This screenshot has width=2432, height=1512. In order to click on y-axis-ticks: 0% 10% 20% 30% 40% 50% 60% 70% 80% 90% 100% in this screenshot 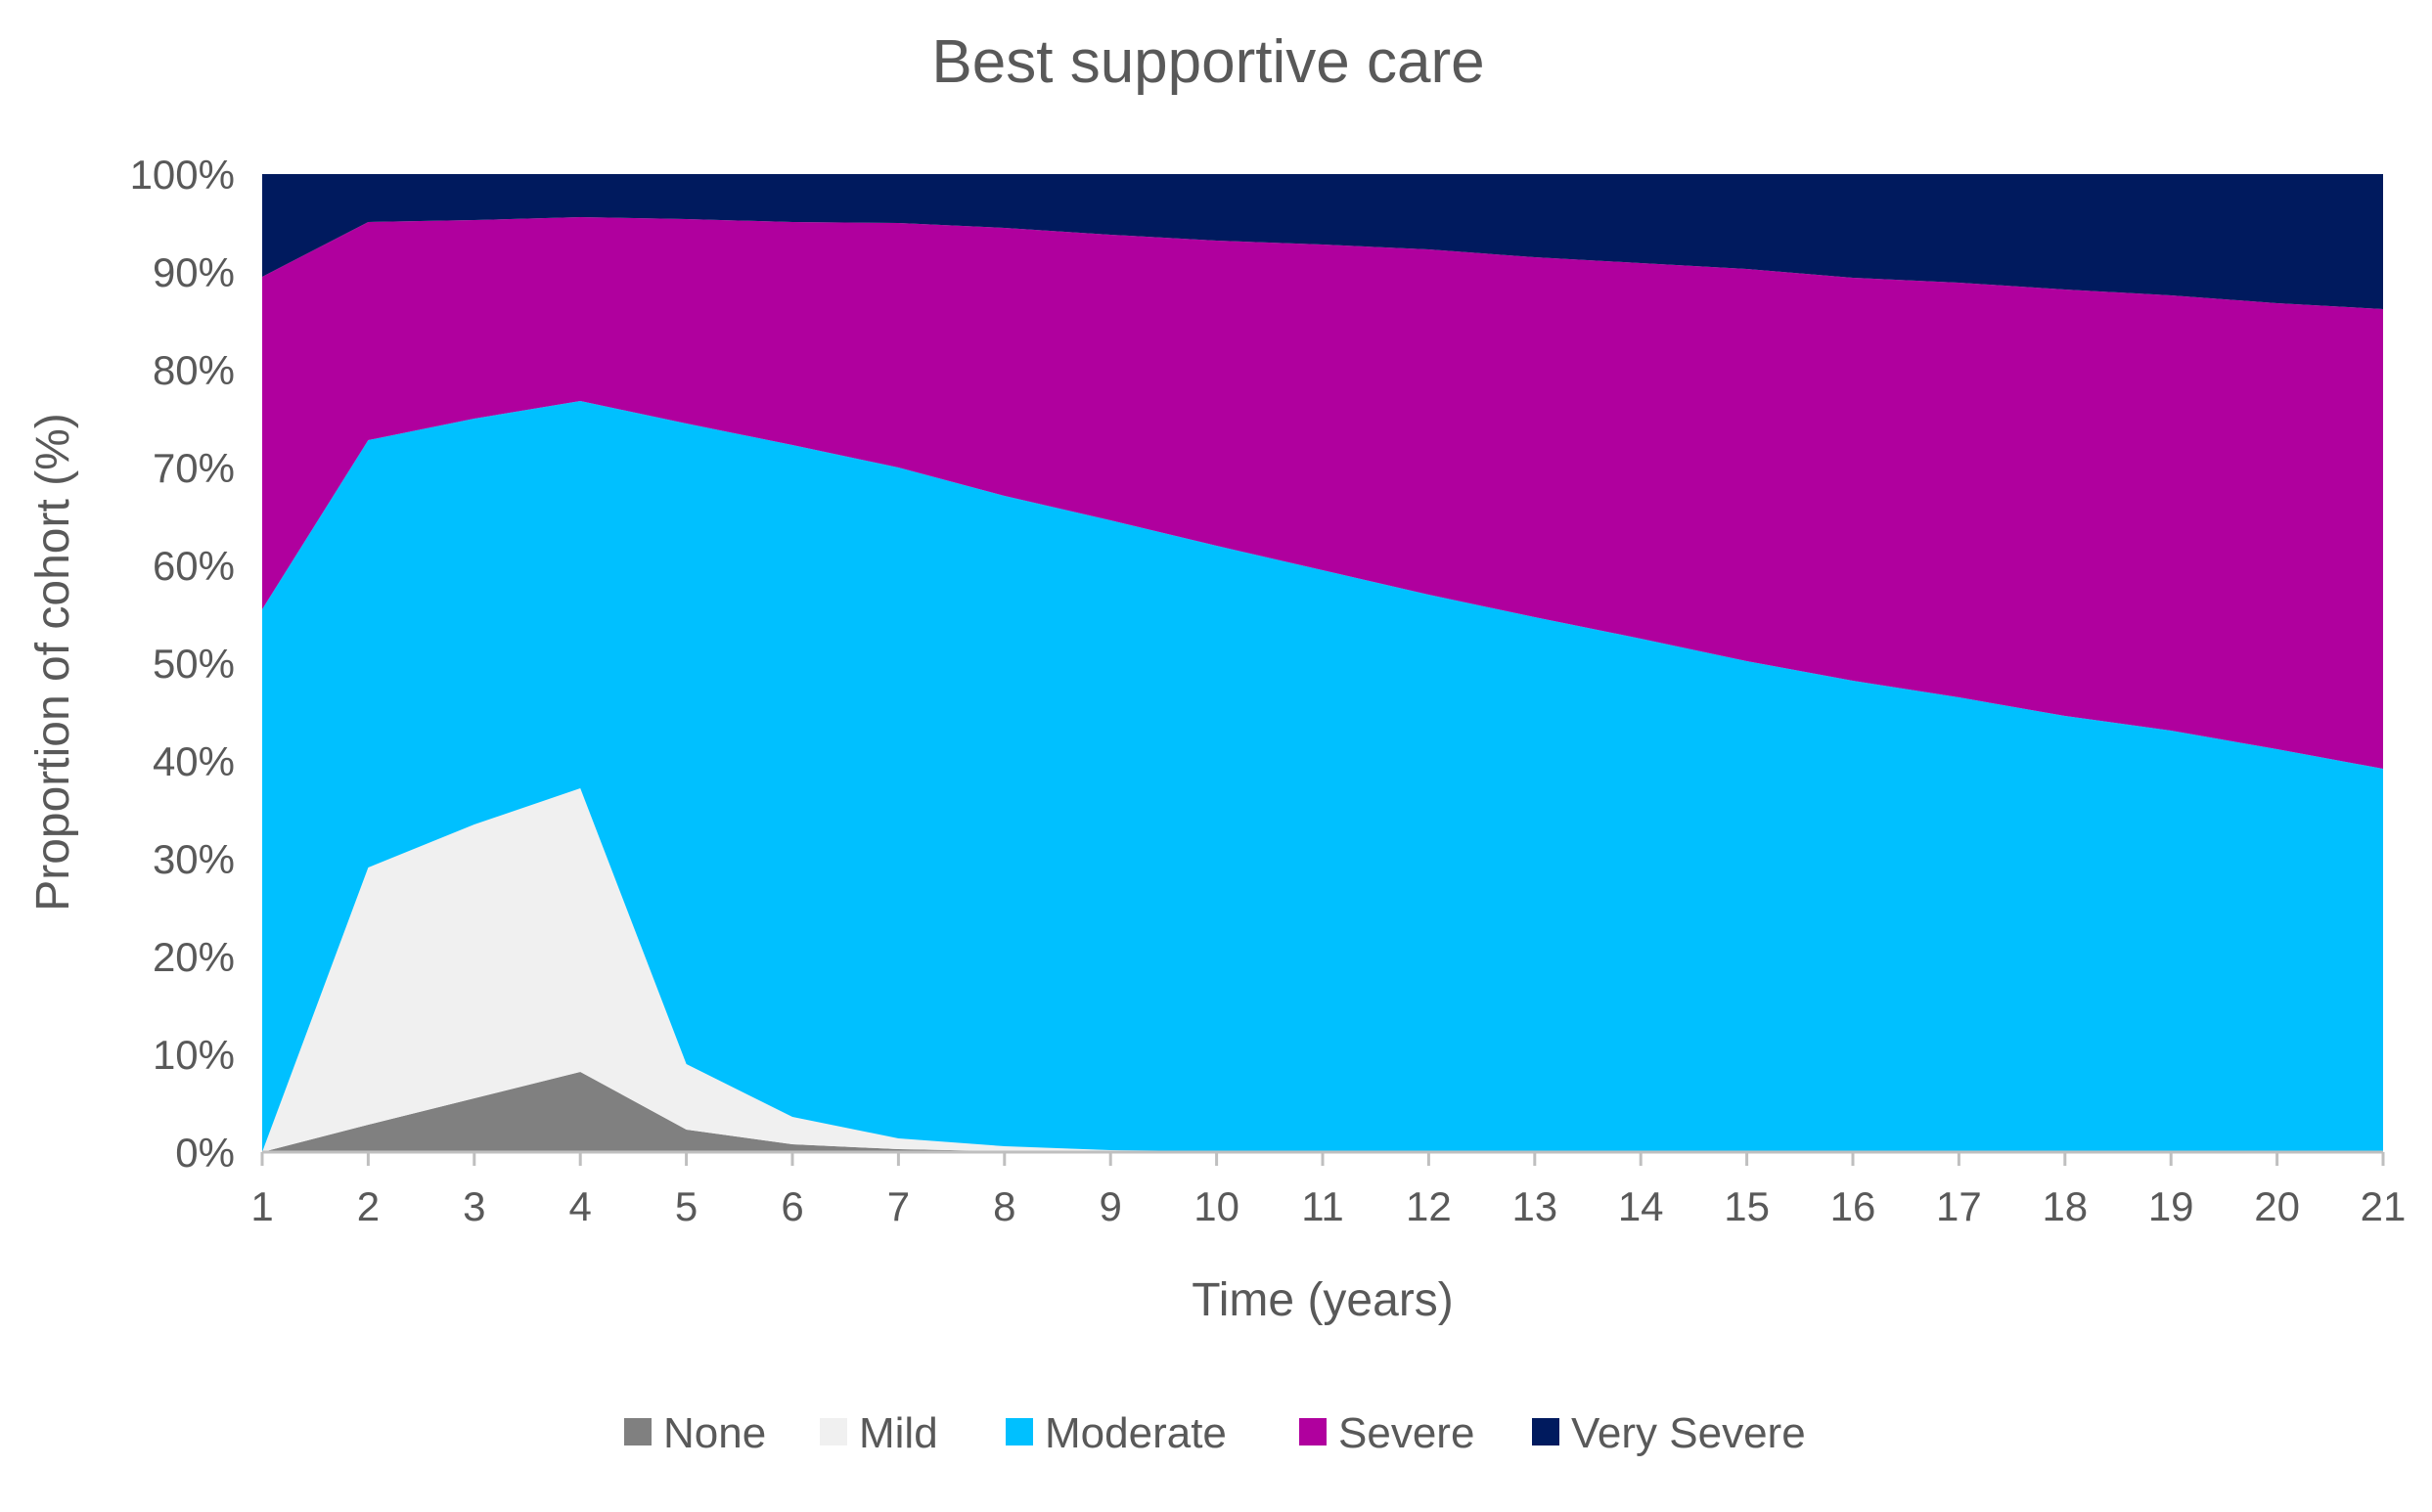, I will do `click(182, 664)`.